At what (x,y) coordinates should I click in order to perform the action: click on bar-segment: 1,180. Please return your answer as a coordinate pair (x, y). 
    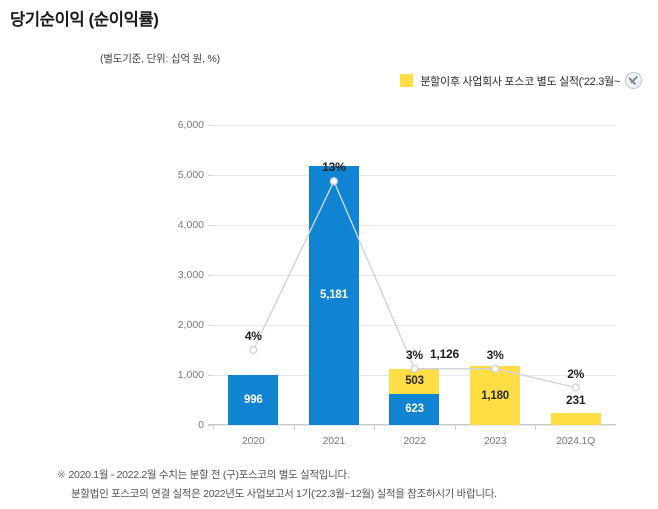
    Looking at the image, I should click on (495, 395).